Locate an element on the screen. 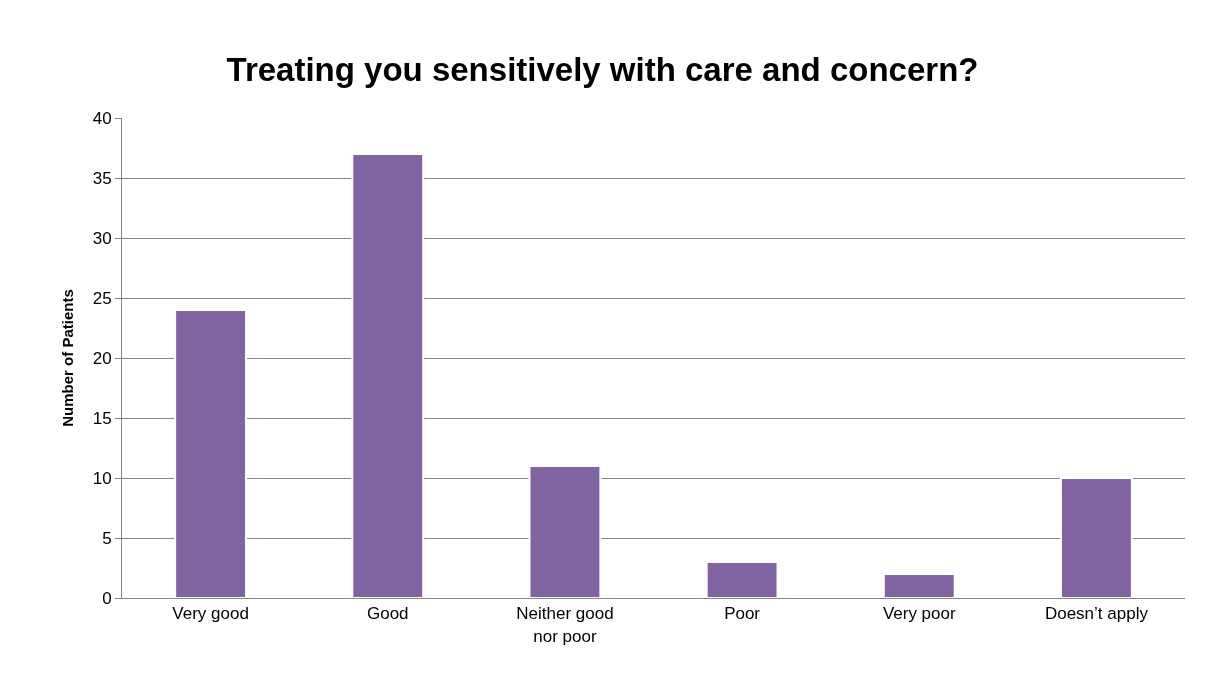 The width and height of the screenshot is (1205, 692). y-tick-label: 0 is located at coordinates (107, 598).